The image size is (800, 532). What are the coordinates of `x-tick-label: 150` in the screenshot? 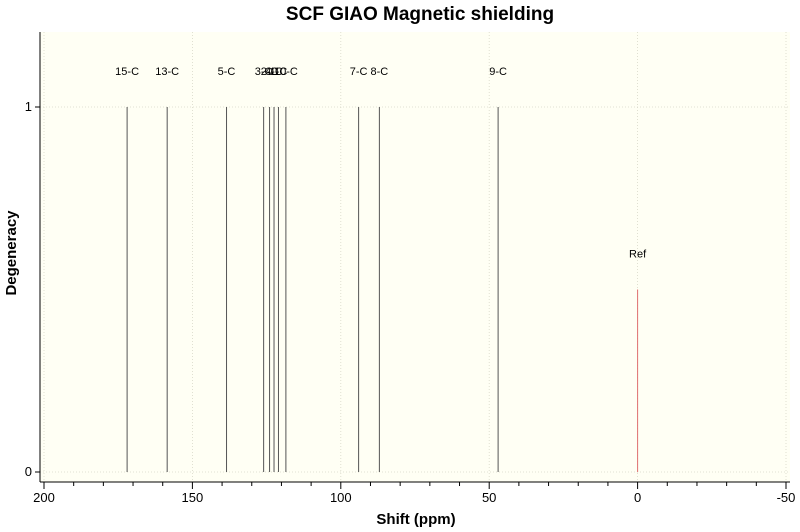 It's located at (193, 497).